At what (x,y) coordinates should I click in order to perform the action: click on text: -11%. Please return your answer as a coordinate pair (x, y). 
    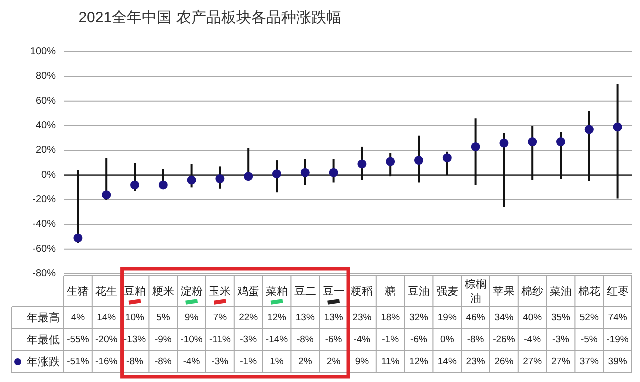
    Looking at the image, I should click on (220, 340).